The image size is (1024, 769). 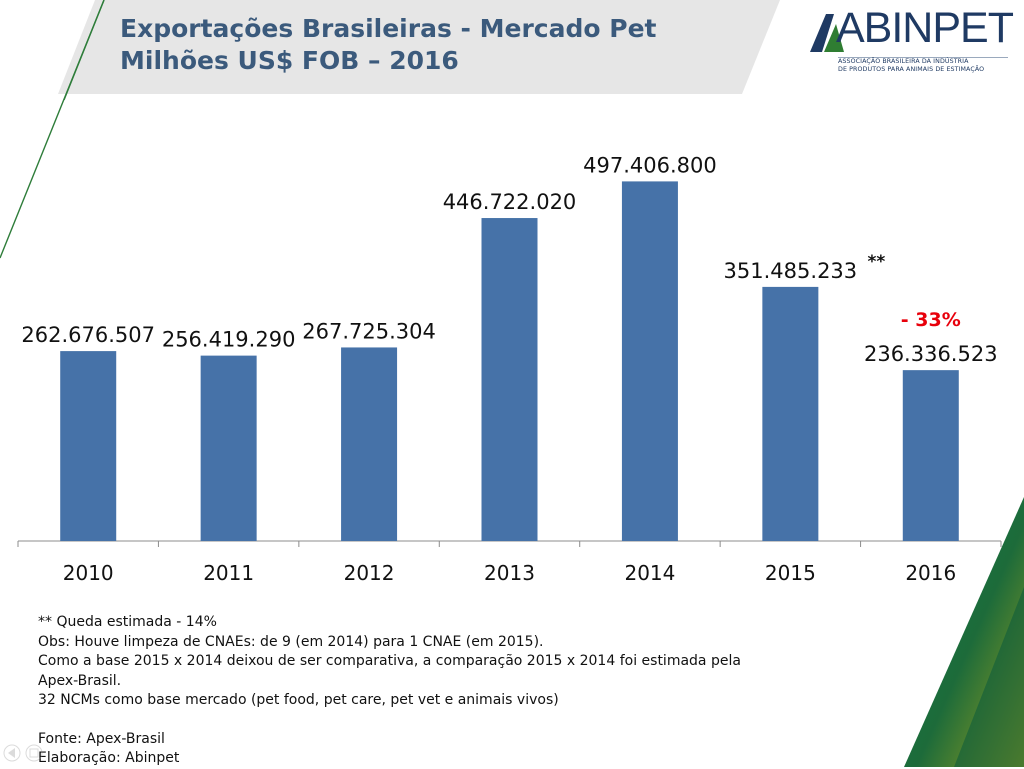 I want to click on data-label: 446.722.020, so click(x=510, y=202).